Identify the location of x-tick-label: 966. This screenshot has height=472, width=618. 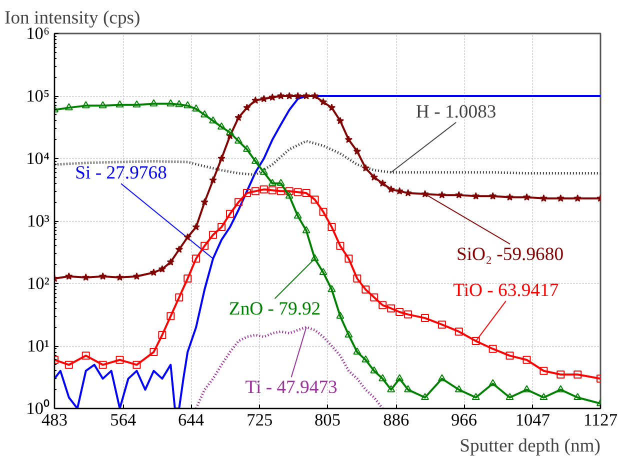
(464, 420).